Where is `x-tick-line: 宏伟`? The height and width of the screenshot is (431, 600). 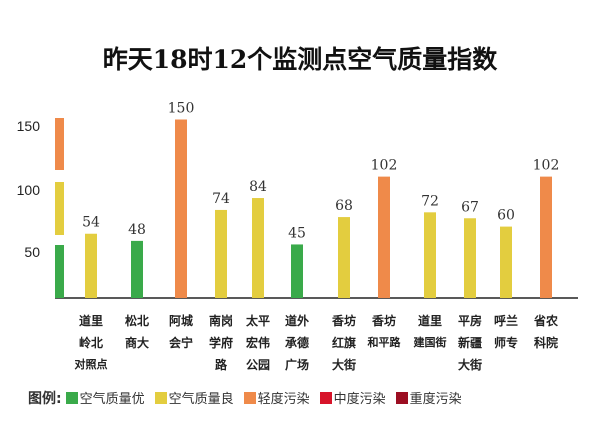
x-tick-line: 宏伟 is located at coordinates (257, 343).